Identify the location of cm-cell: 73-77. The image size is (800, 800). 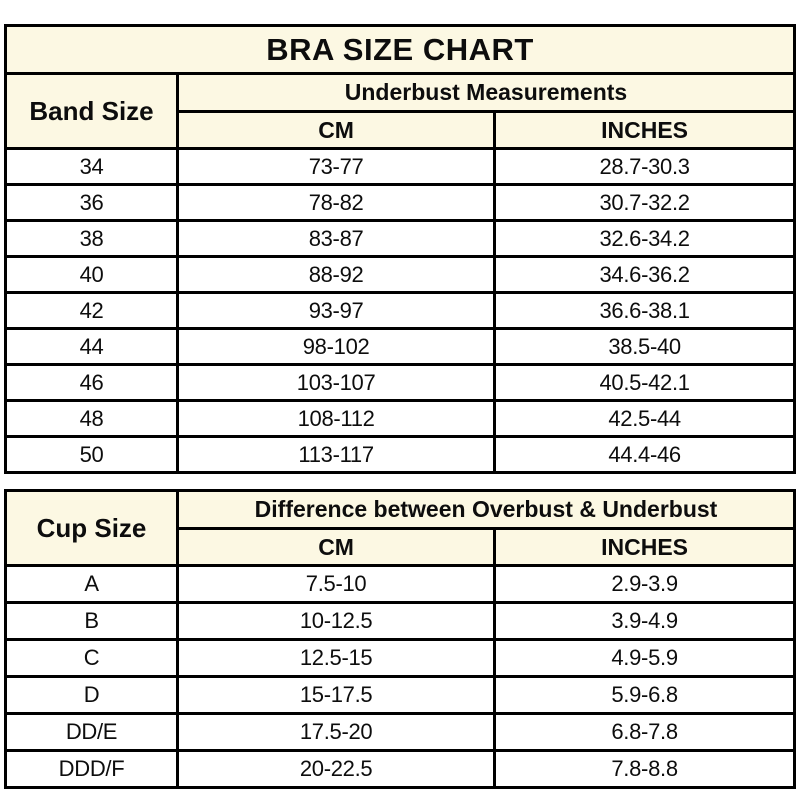
(336, 166).